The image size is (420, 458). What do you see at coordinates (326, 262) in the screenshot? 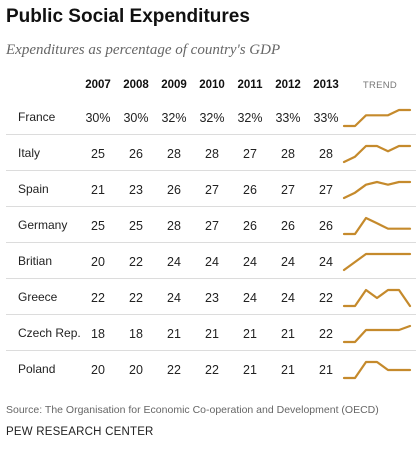
I see `value-cell-britian-2013: 24` at bounding box center [326, 262].